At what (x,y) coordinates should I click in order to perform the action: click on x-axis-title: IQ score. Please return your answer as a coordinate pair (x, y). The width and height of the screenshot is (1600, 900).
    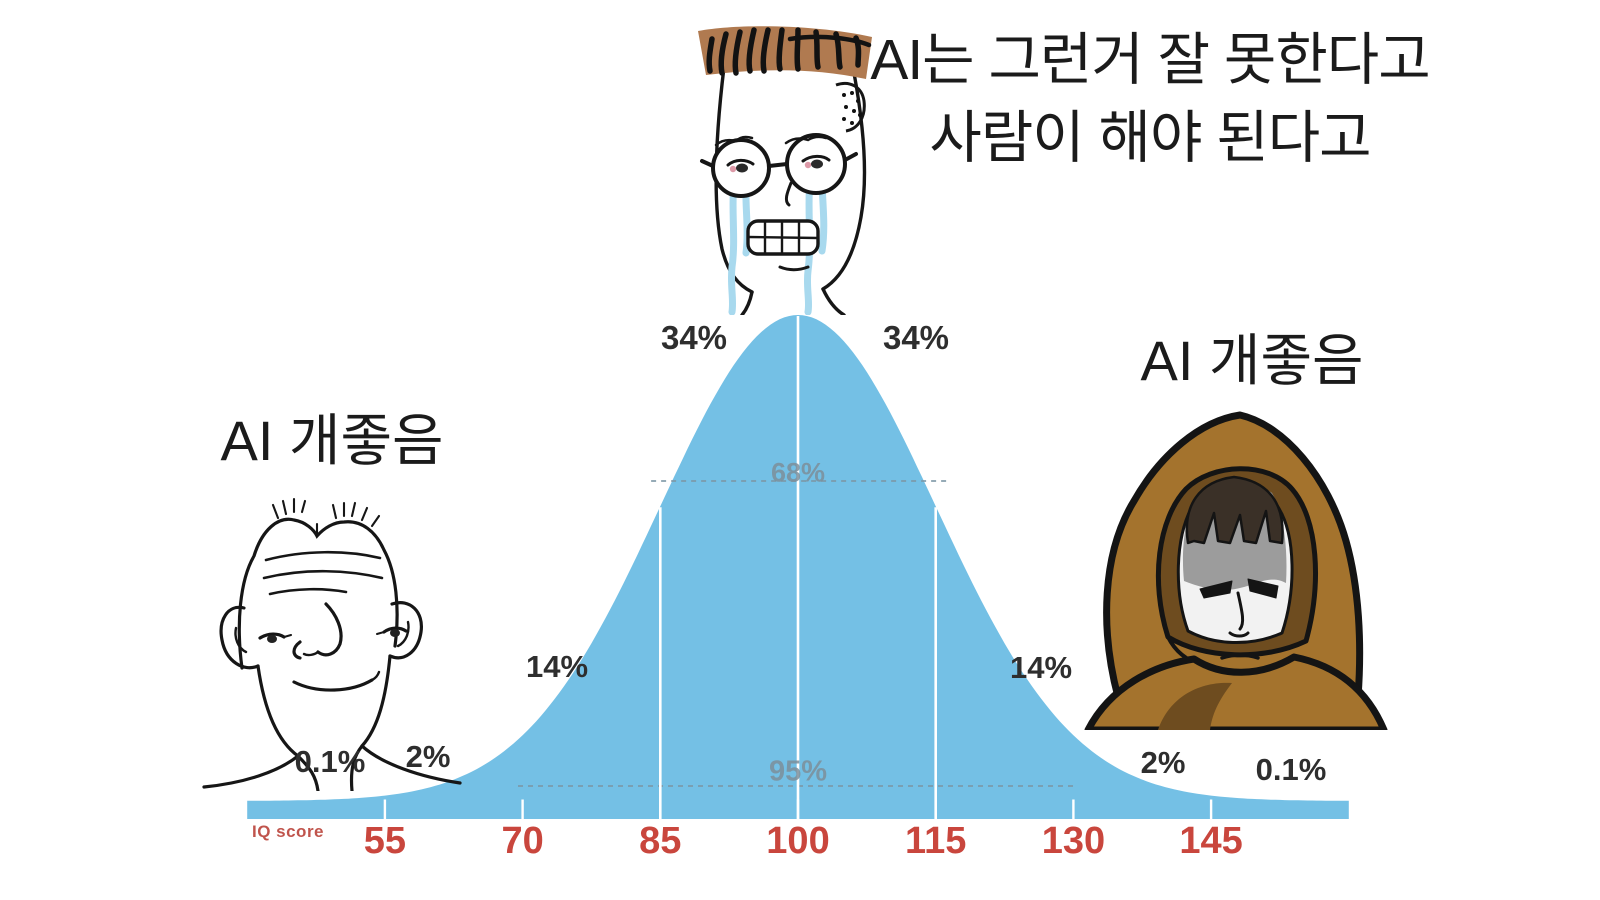
    Looking at the image, I should click on (288, 831).